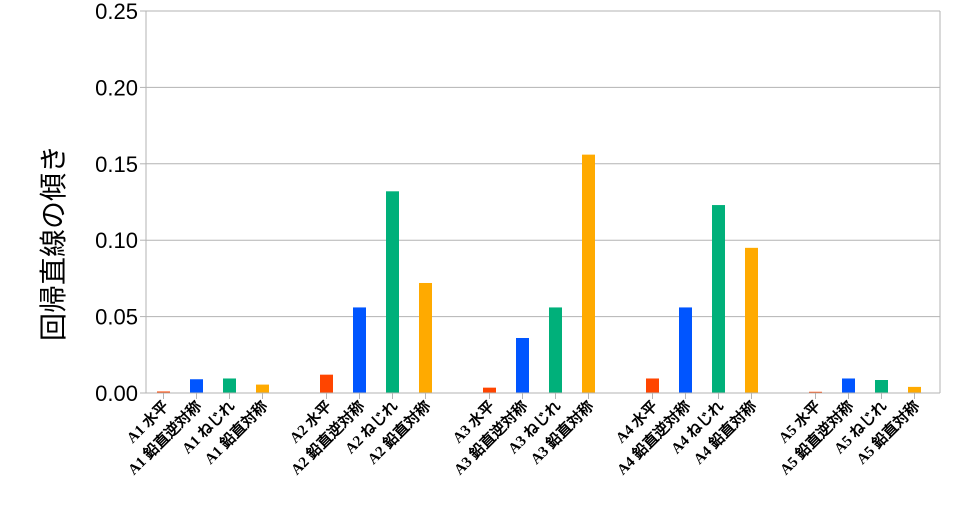  Describe the element at coordinates (116, 240) in the screenshot. I see `y-tick-label: 0.10` at that location.